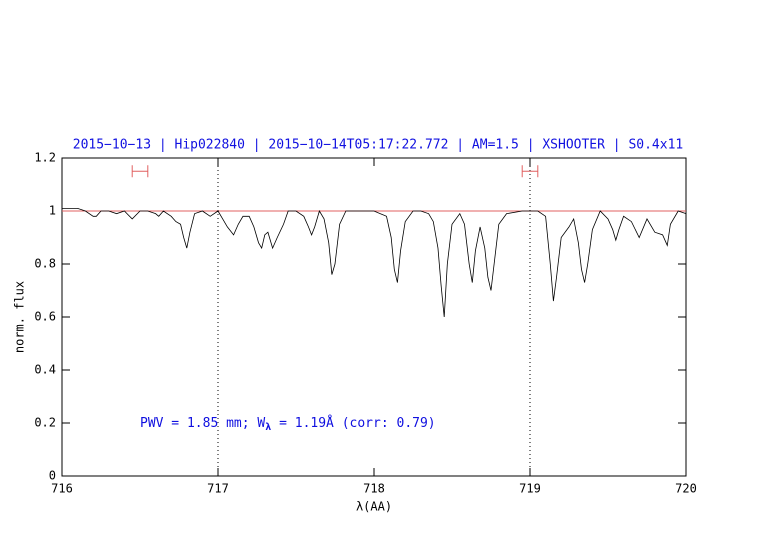 The height and width of the screenshot is (542, 782). I want to click on y-tick-label: 1, so click(52, 211).